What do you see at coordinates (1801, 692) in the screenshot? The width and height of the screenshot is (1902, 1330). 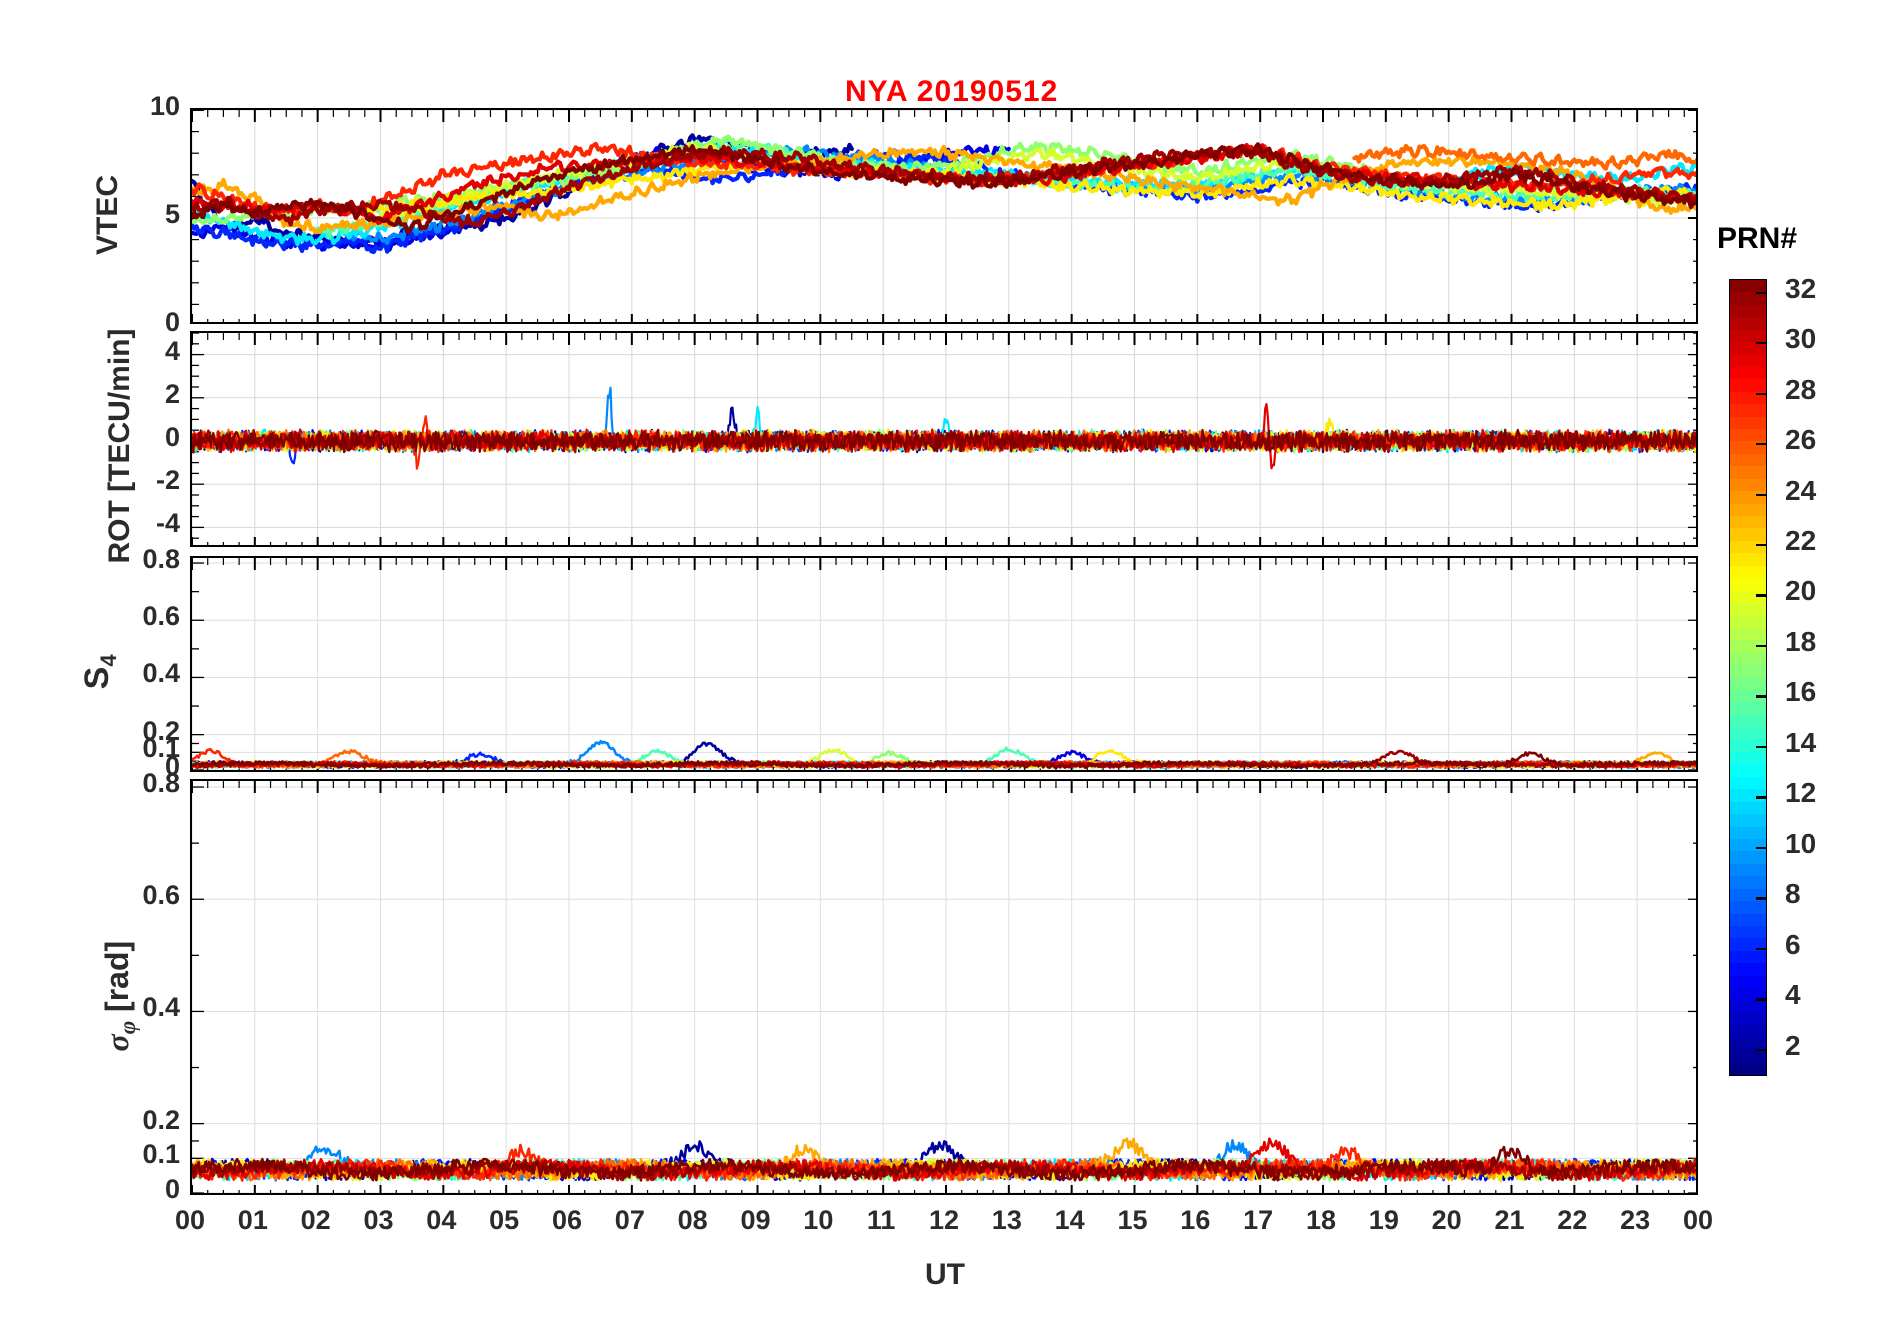 I see `colorbar-tick-16: 16` at bounding box center [1801, 692].